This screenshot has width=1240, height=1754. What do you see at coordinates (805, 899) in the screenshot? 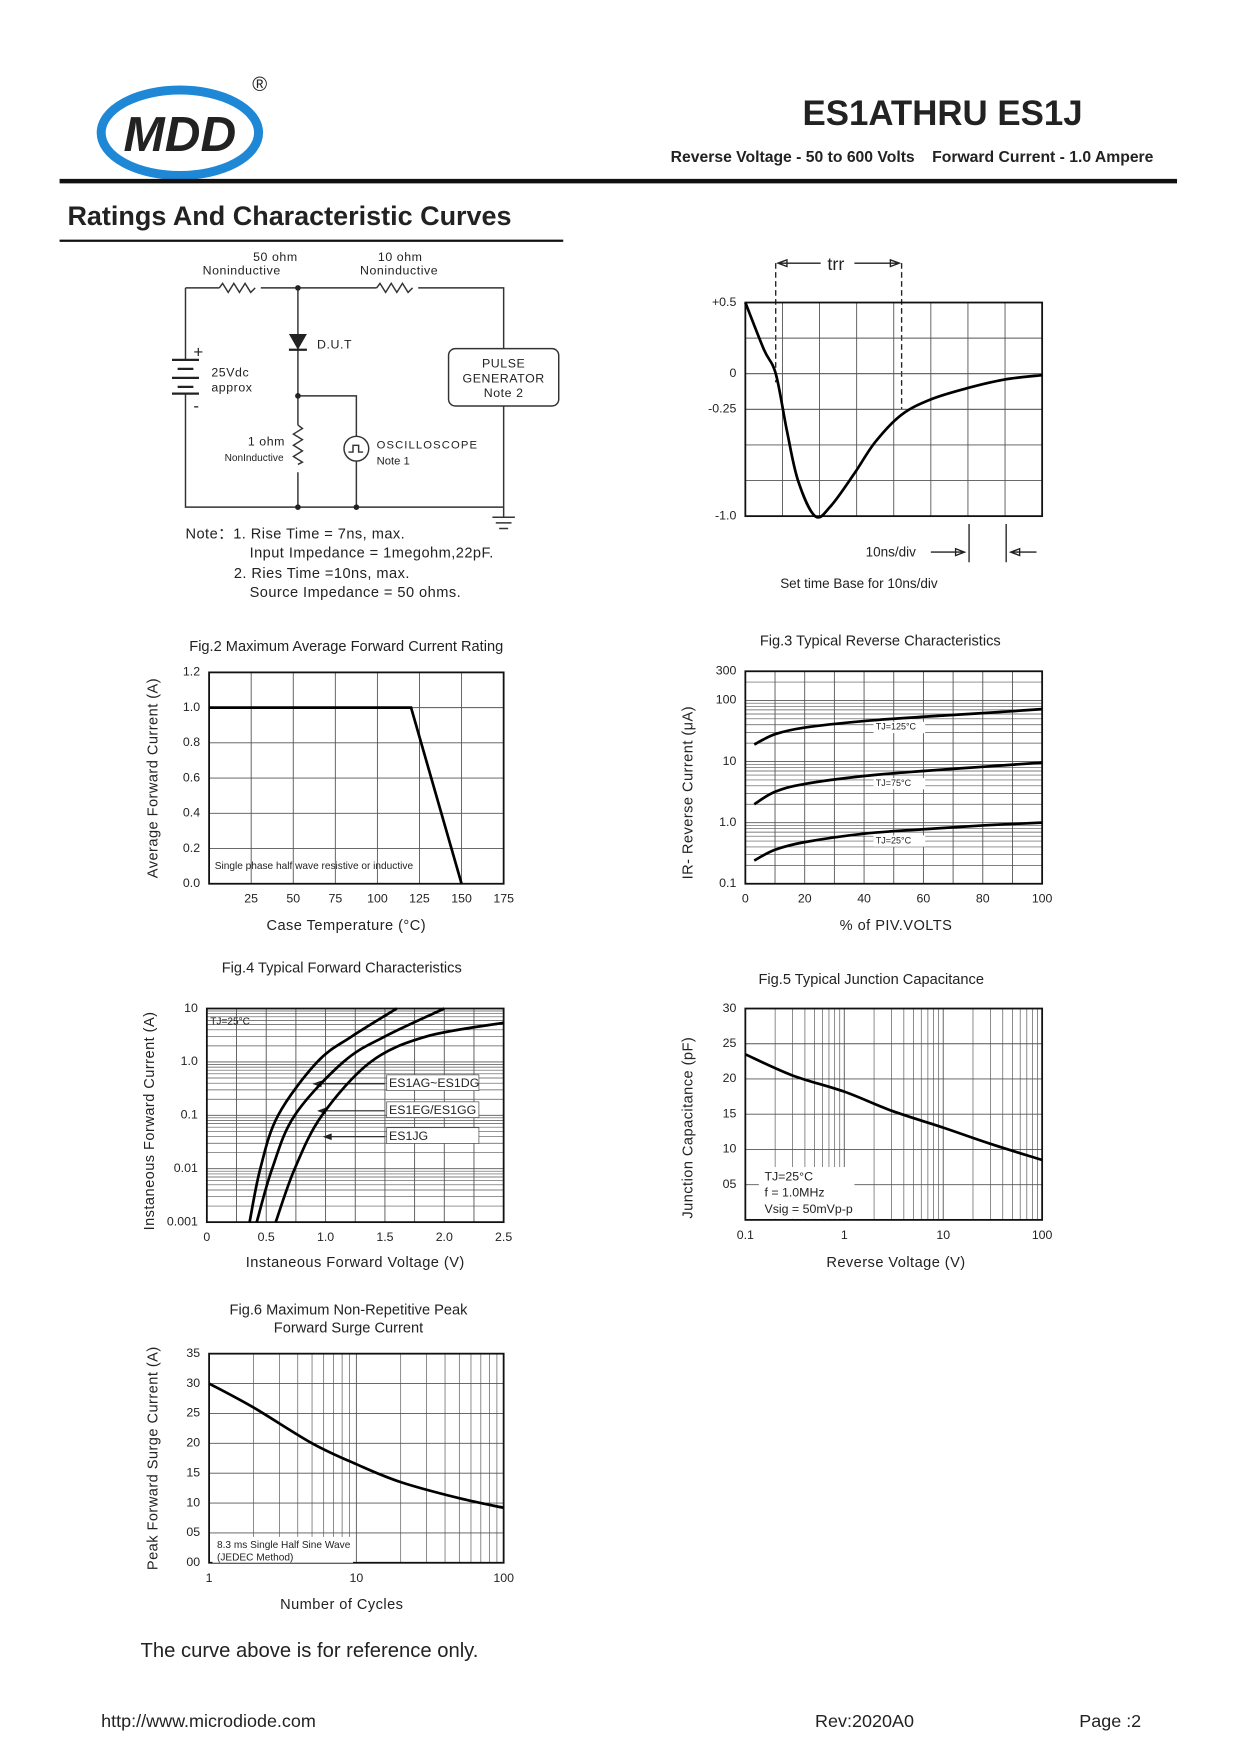
I see `x-tick-label: 20` at bounding box center [805, 899].